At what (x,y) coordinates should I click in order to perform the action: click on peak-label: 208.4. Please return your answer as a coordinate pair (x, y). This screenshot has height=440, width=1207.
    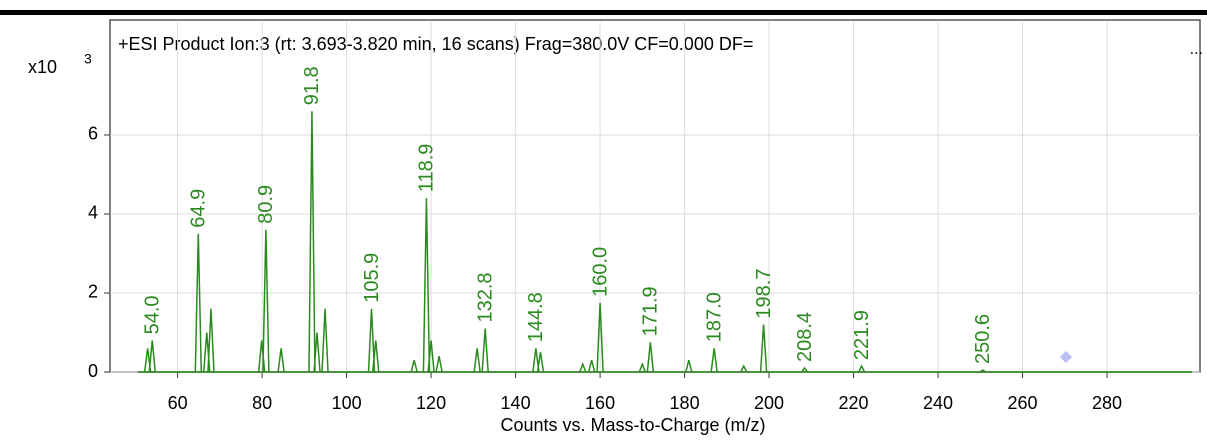
    Looking at the image, I should click on (805, 337).